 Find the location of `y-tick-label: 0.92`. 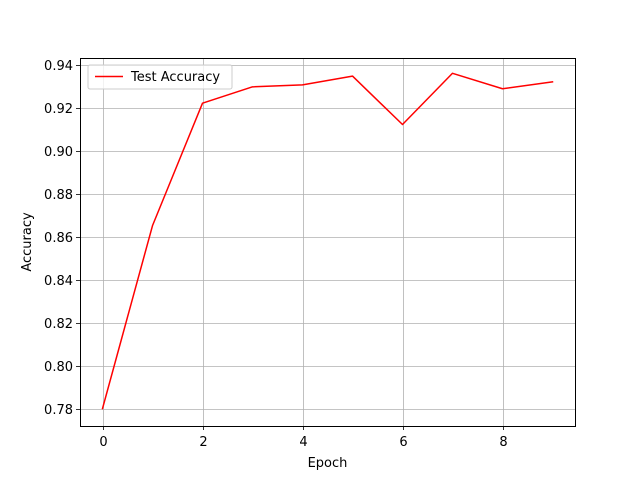

y-tick-label: 0.92 is located at coordinates (58, 109).